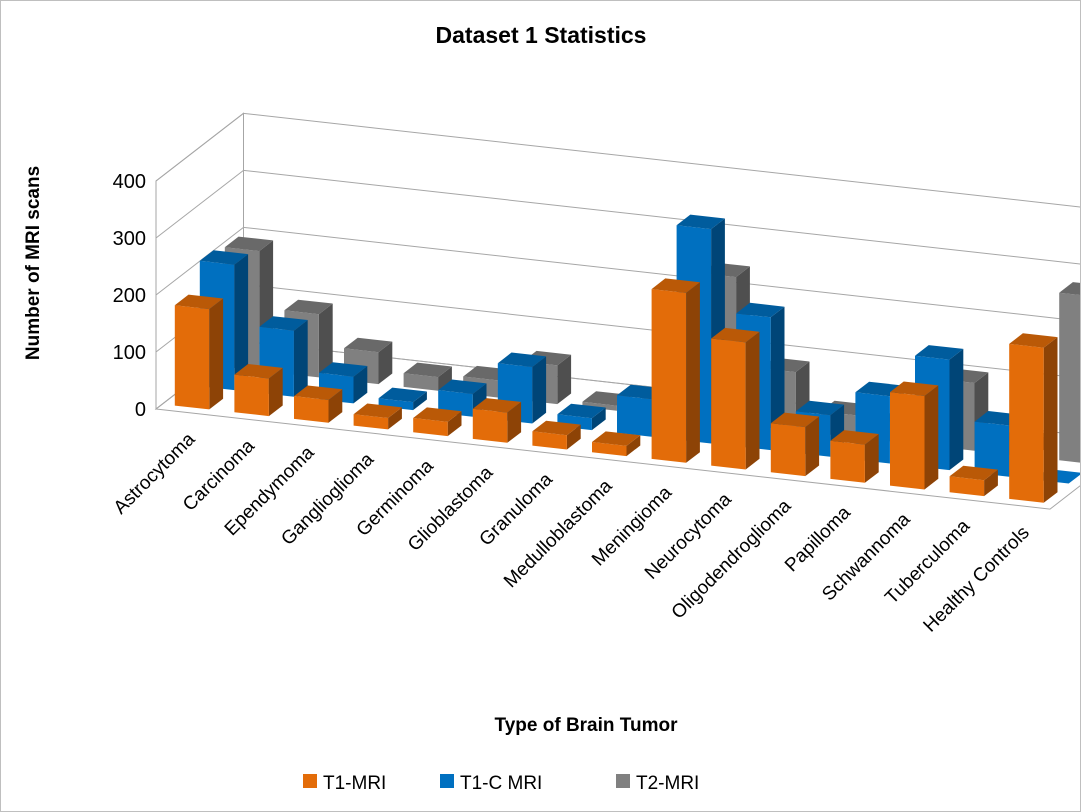  I want to click on bar-t1-mri-germinoma, so click(437, 422).